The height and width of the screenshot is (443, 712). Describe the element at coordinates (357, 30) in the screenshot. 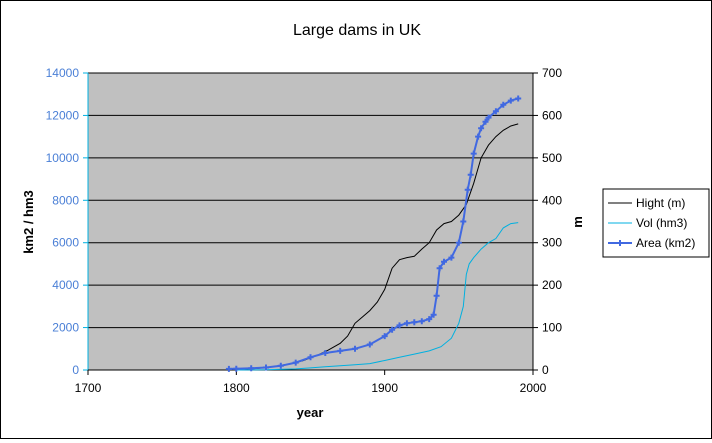

I see `chart-title: Large dams in UK` at that location.